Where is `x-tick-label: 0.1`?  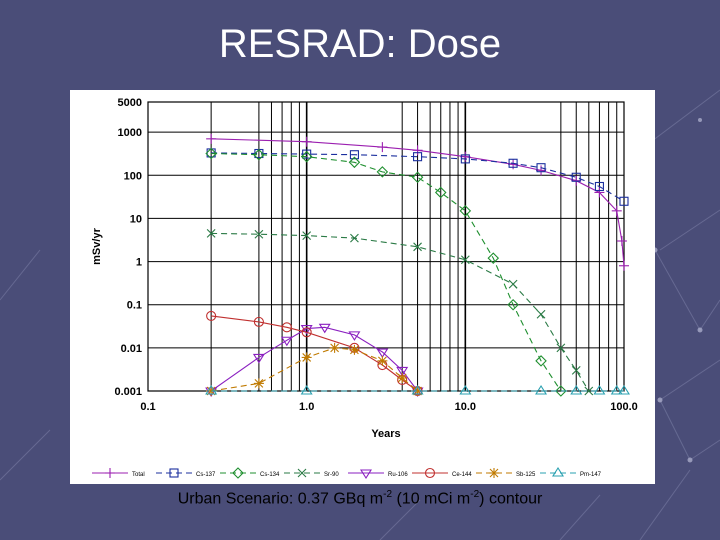 x-tick-label: 0.1 is located at coordinates (147, 407).